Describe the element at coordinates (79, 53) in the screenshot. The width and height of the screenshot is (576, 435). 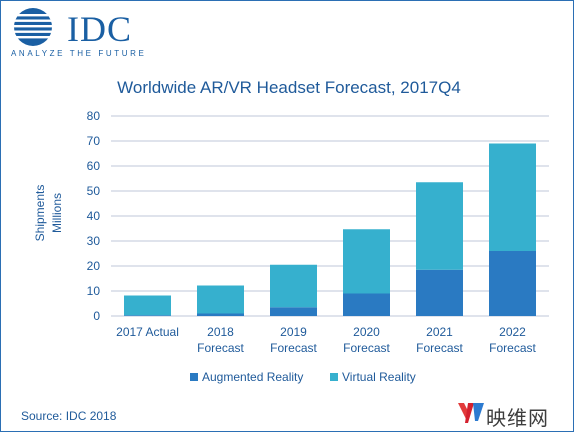
I see `logo-tagline: ANALYZE THE FUTURE` at that location.